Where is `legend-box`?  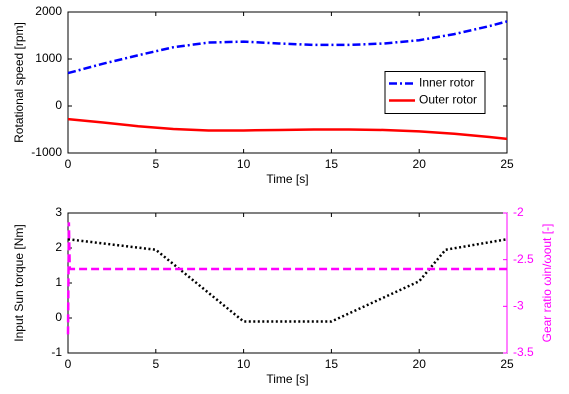 legend-box is located at coordinates (435, 92).